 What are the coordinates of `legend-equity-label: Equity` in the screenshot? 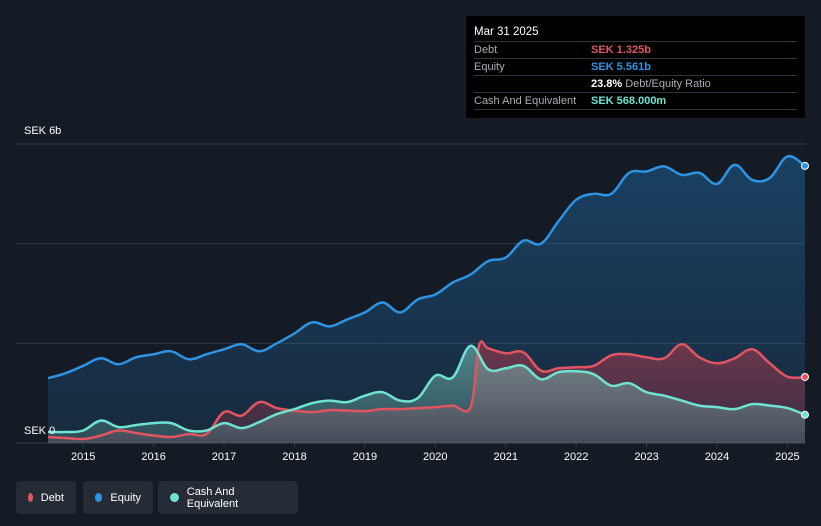 It's located at (125, 497).